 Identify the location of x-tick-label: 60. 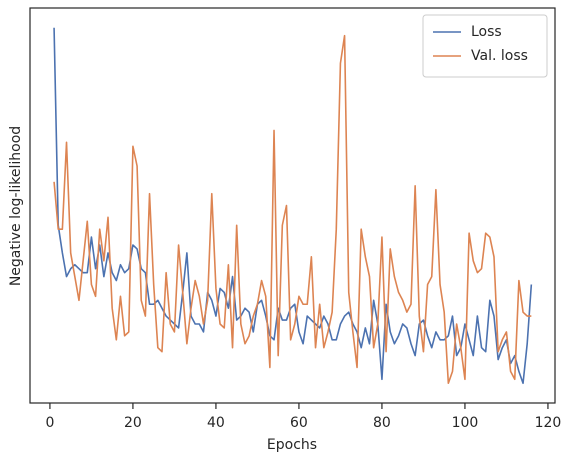
(299, 423).